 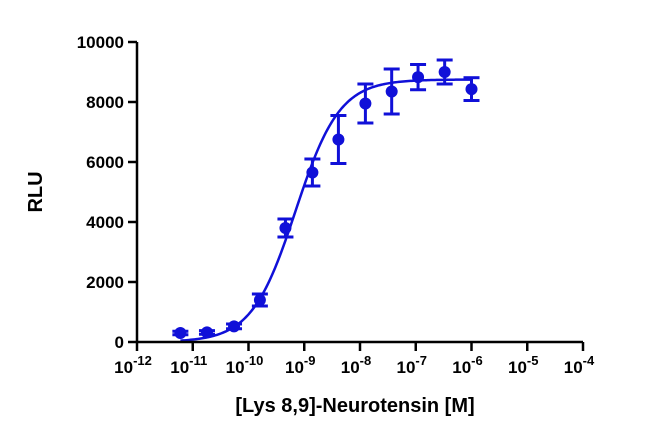 I want to click on y-tick-label: 10000, so click(x=100, y=42).